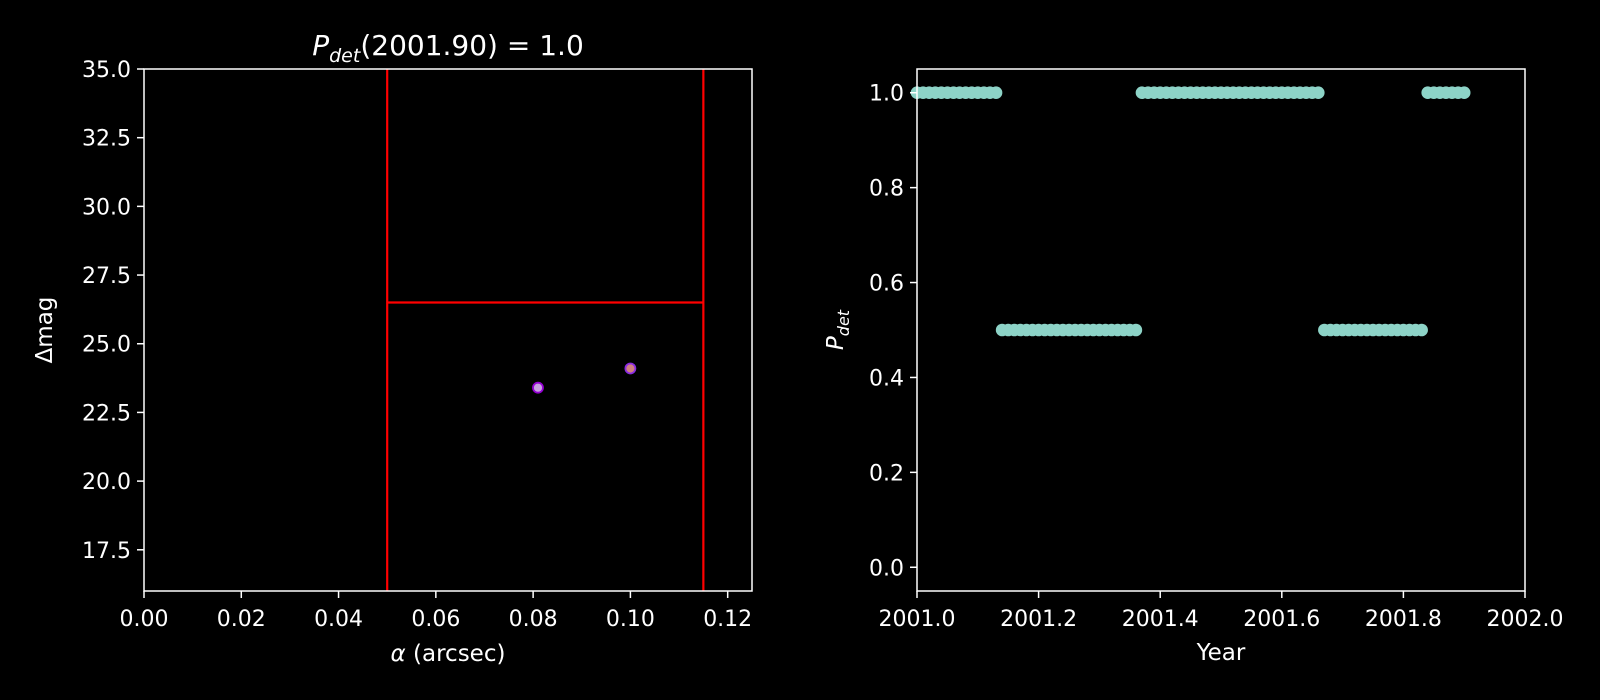 The image size is (1600, 700). I want to click on left-y-tick-label: 30.0, so click(106, 207).